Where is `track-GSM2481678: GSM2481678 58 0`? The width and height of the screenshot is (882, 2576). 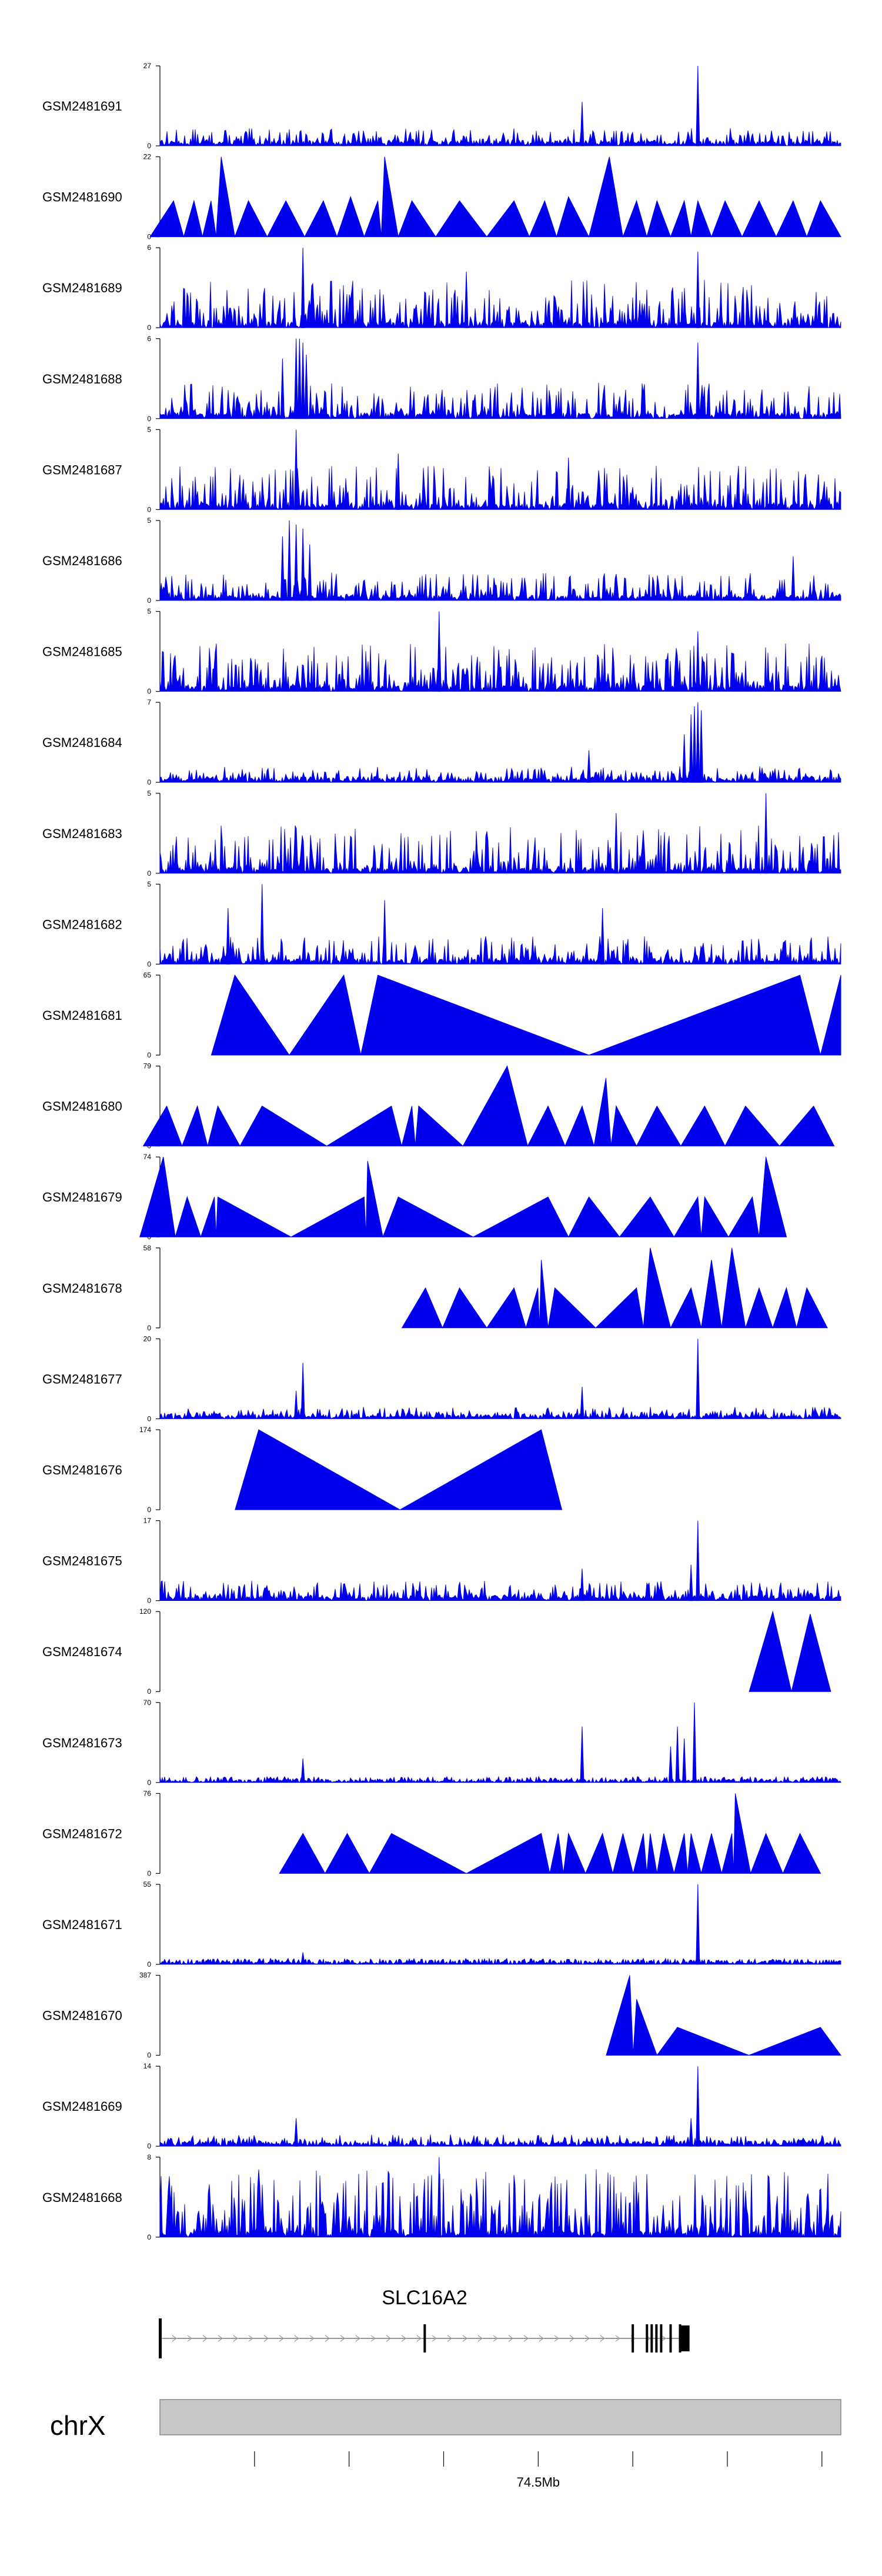 track-GSM2481678: GSM2481678 58 0 is located at coordinates (435, 1288).